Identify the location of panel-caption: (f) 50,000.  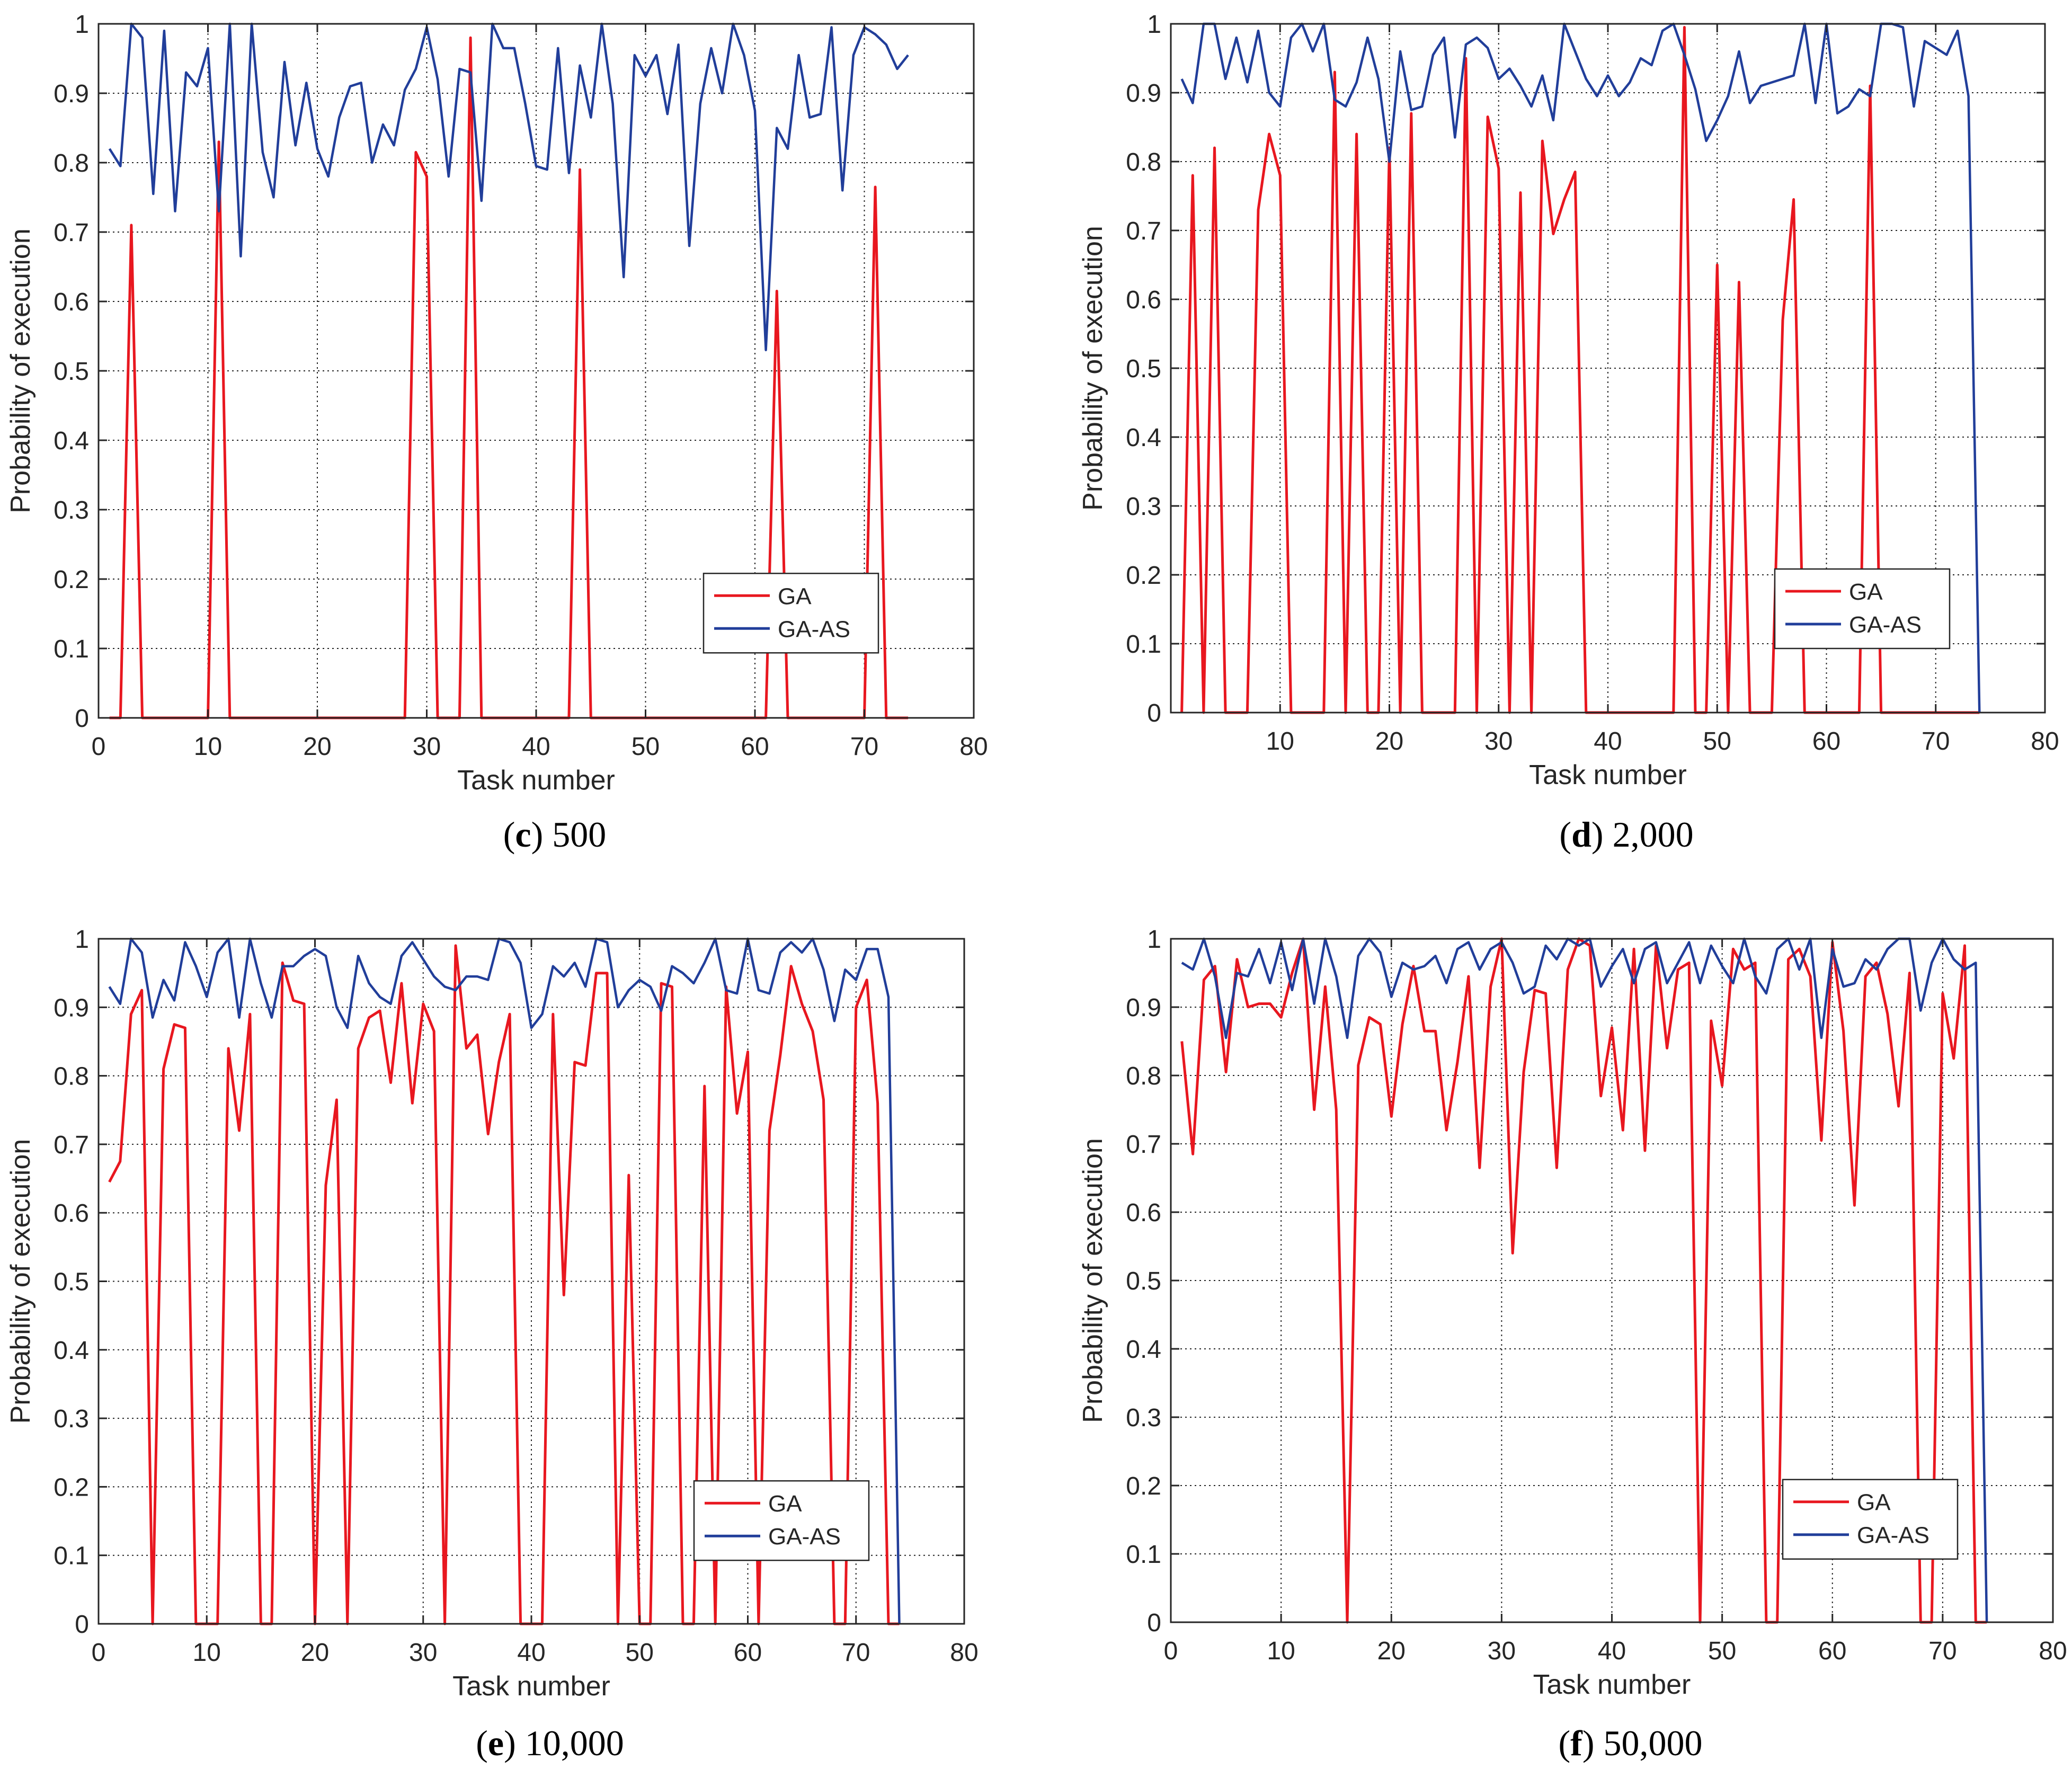
(1631, 1743).